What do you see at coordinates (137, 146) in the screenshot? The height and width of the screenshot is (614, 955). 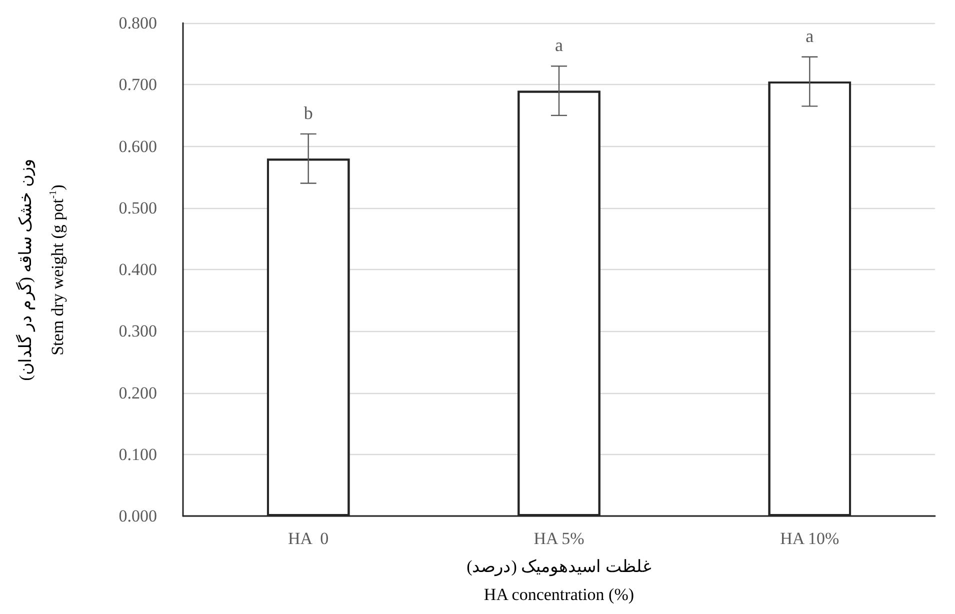 I see `y-tick-label: 0.600` at bounding box center [137, 146].